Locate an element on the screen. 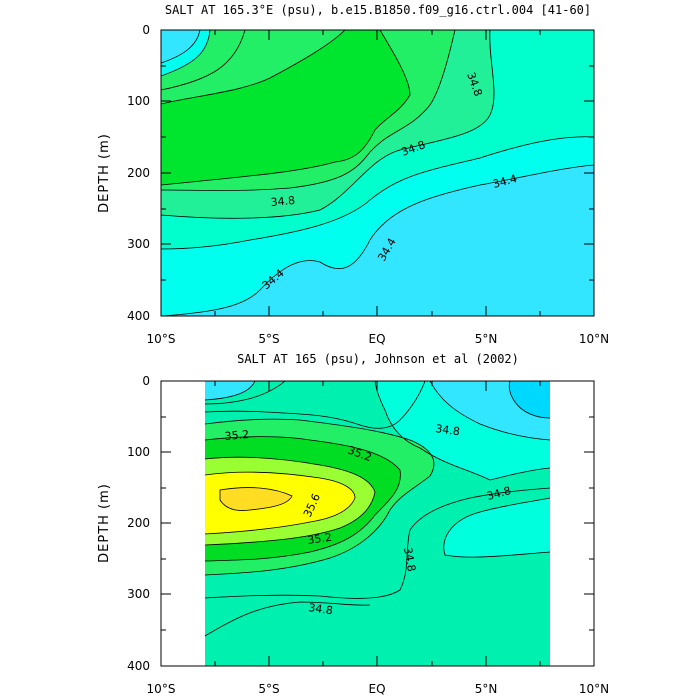 The height and width of the screenshot is (700, 700). band-34.6-34.8-deep is located at coordinates (496, 528).